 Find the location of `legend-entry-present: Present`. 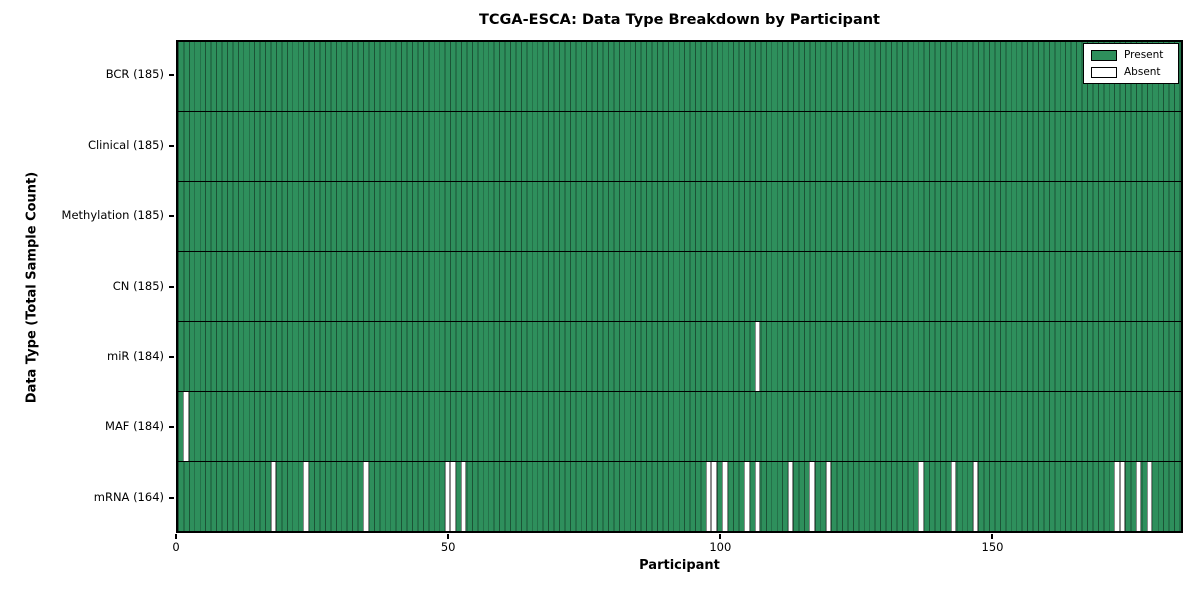

legend-entry-present: Present is located at coordinates (1131, 55).